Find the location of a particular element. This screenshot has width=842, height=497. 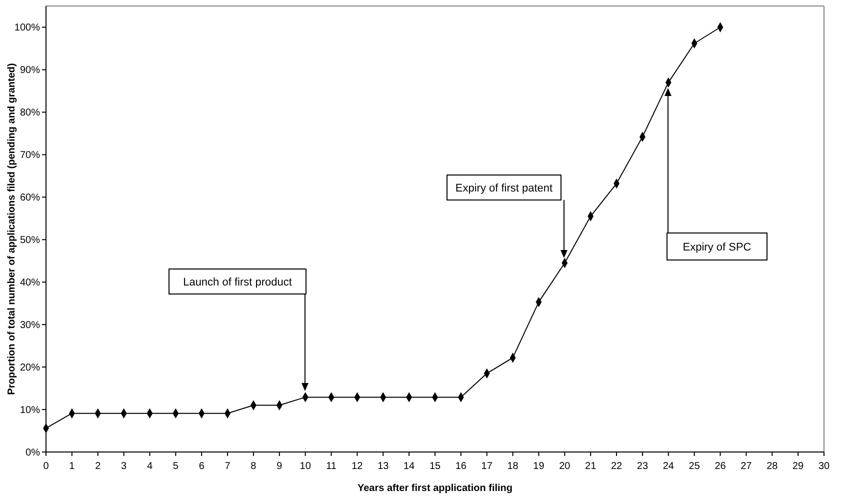

y-tick-label: 10% is located at coordinates (30, 410).